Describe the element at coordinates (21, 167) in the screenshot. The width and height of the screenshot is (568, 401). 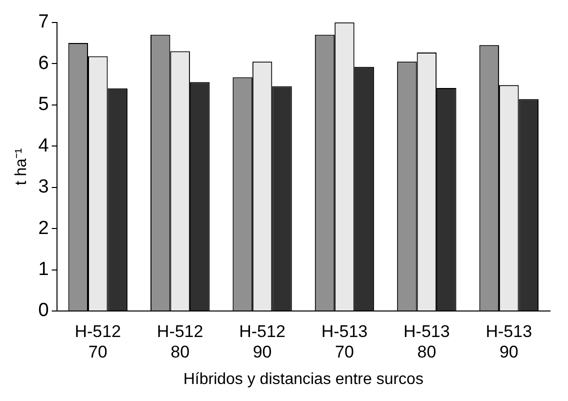
I see `y-axis-title: t ha⁻¹` at that location.